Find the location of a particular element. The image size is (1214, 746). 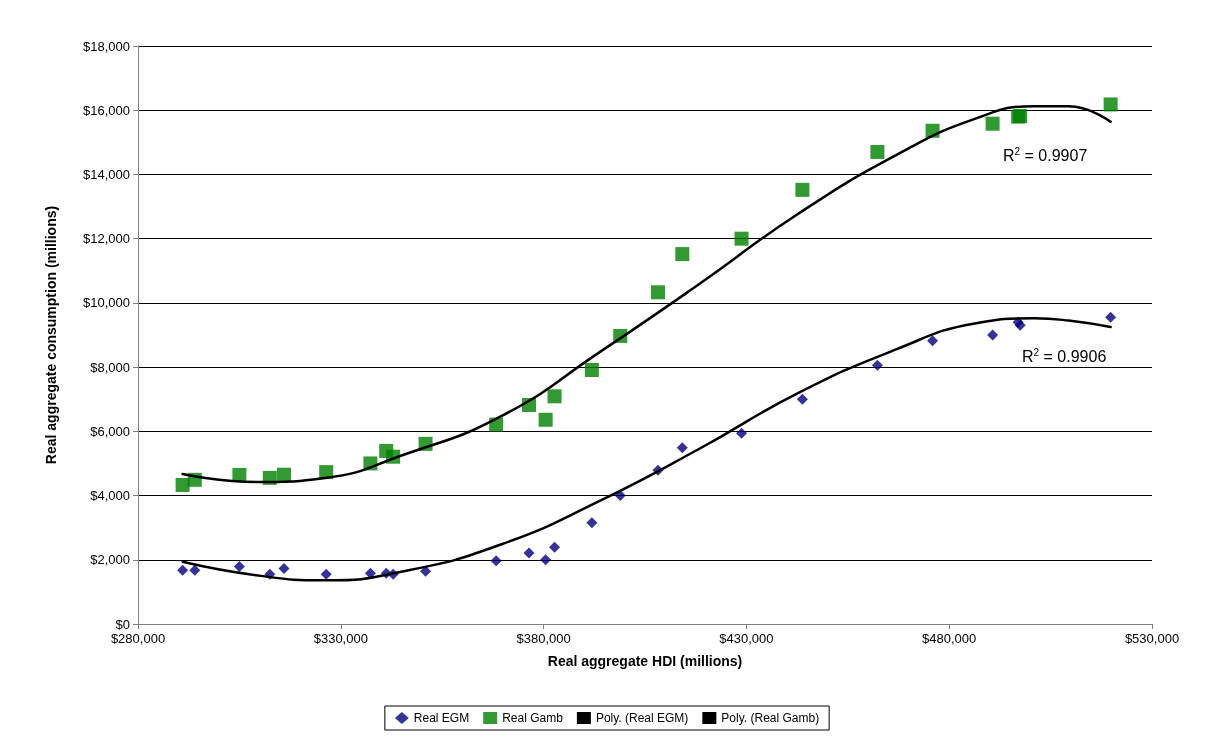

y-axis-title: Real aggregate consumption (millions) is located at coordinates (51, 335).